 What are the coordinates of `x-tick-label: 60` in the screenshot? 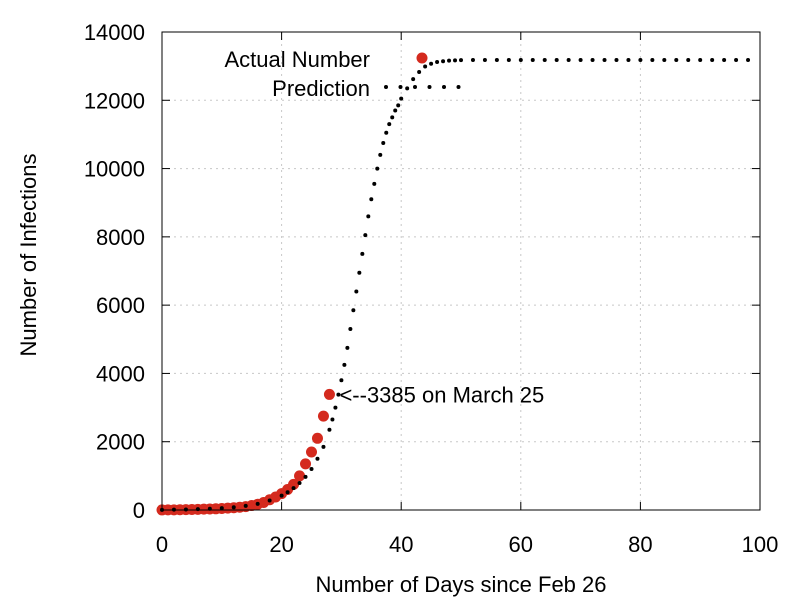 It's located at (521, 544).